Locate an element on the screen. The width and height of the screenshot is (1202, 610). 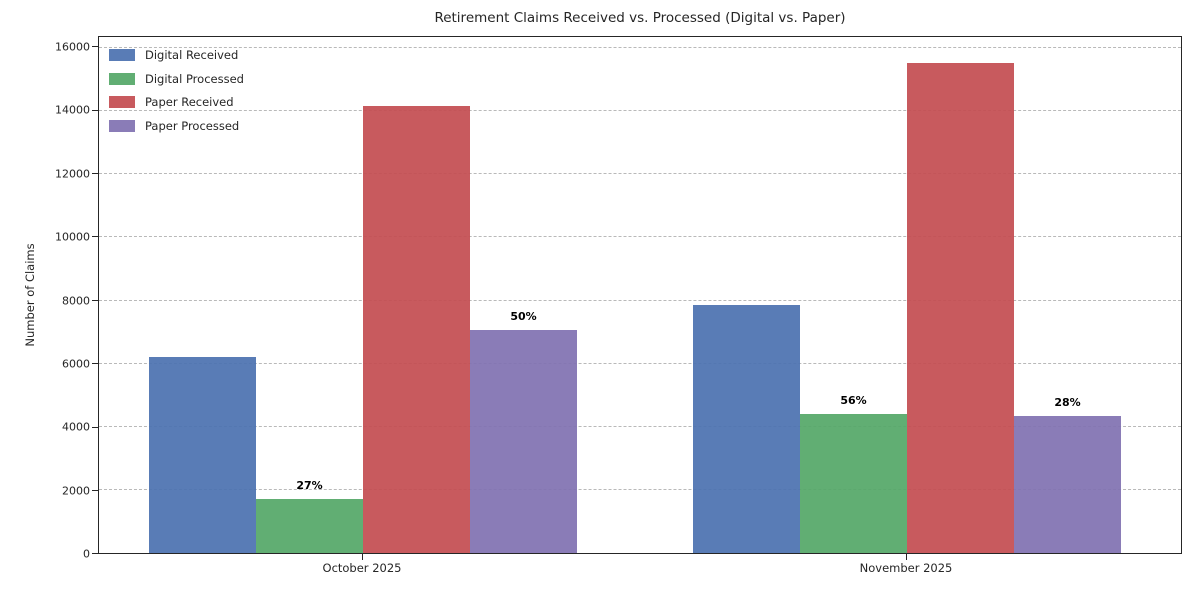
bar-value-label-digital-processed-november-2025: 56% is located at coordinates (853, 401).